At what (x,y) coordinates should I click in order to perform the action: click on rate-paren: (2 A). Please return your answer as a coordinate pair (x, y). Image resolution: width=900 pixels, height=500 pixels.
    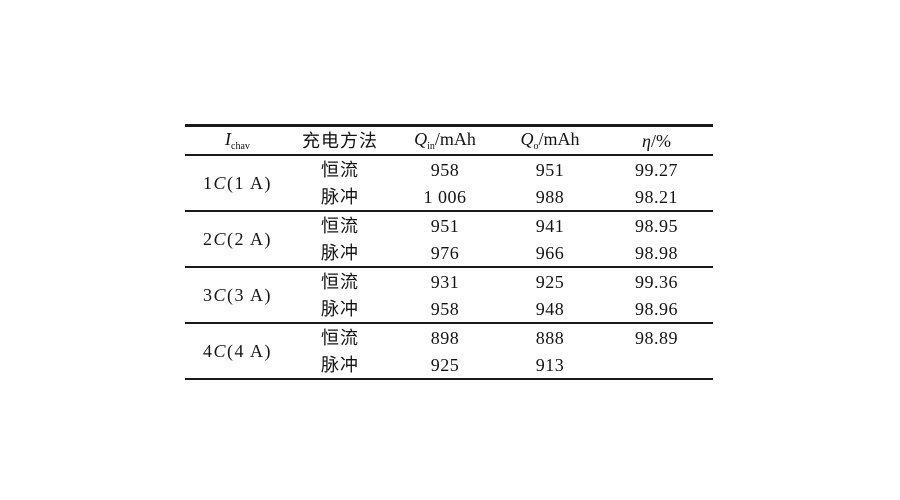
    Looking at the image, I should click on (249, 239).